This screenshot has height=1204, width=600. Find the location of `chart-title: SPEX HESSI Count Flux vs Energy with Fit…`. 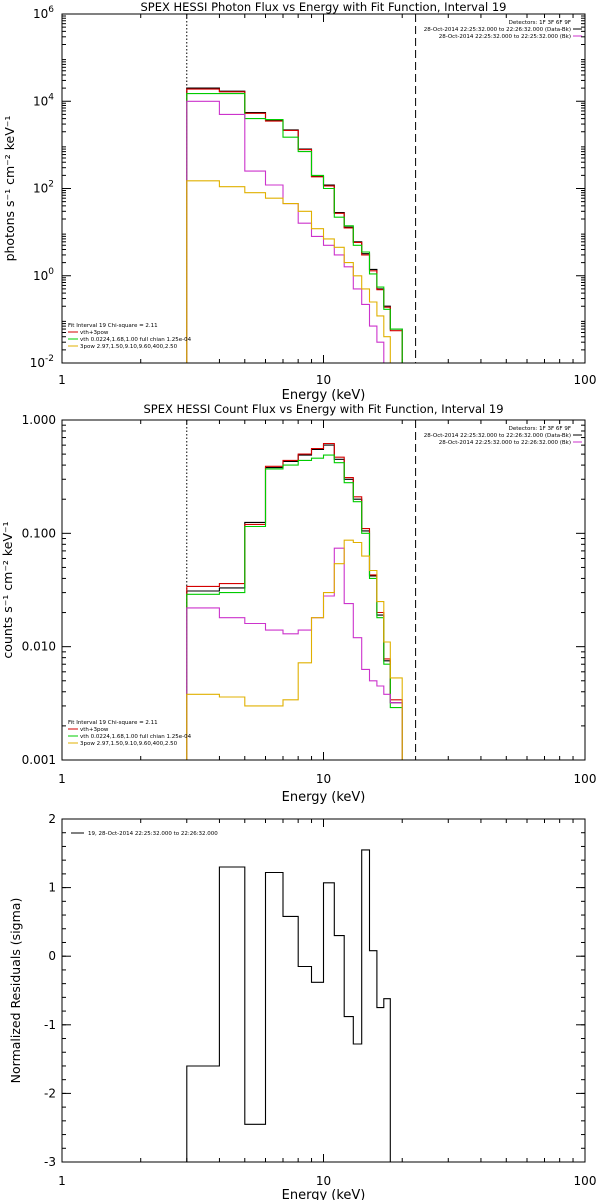

chart-title: SPEX HESSI Count Flux vs Energy with Fit… is located at coordinates (323, 409).